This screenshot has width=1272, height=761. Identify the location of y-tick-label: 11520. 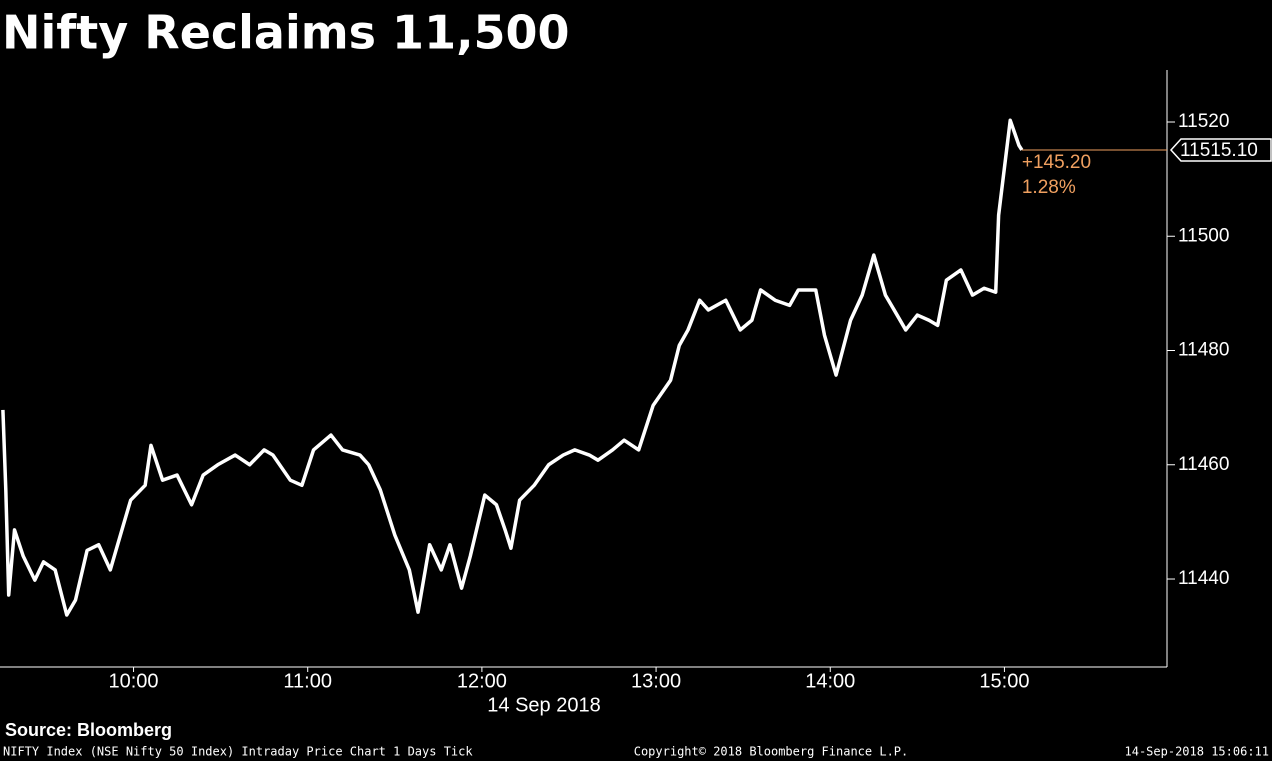
(1203, 121).